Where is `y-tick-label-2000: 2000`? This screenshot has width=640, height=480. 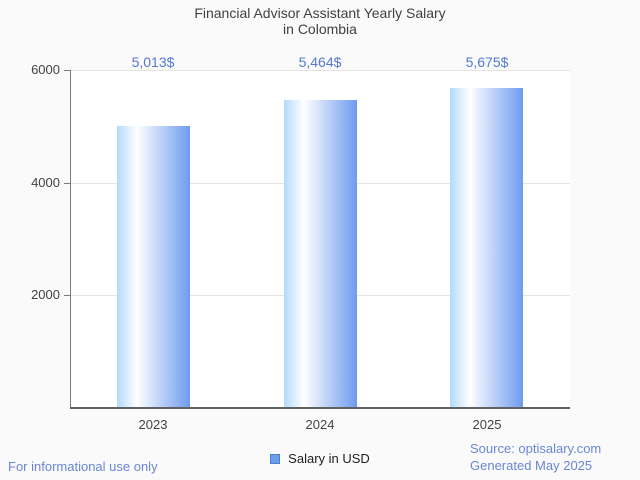 y-tick-label-2000: 2000 is located at coordinates (45, 294).